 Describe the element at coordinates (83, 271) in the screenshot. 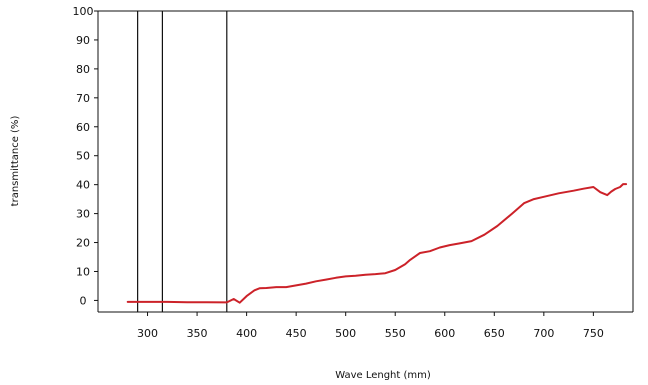

I see `y-tick-label: 10` at that location.